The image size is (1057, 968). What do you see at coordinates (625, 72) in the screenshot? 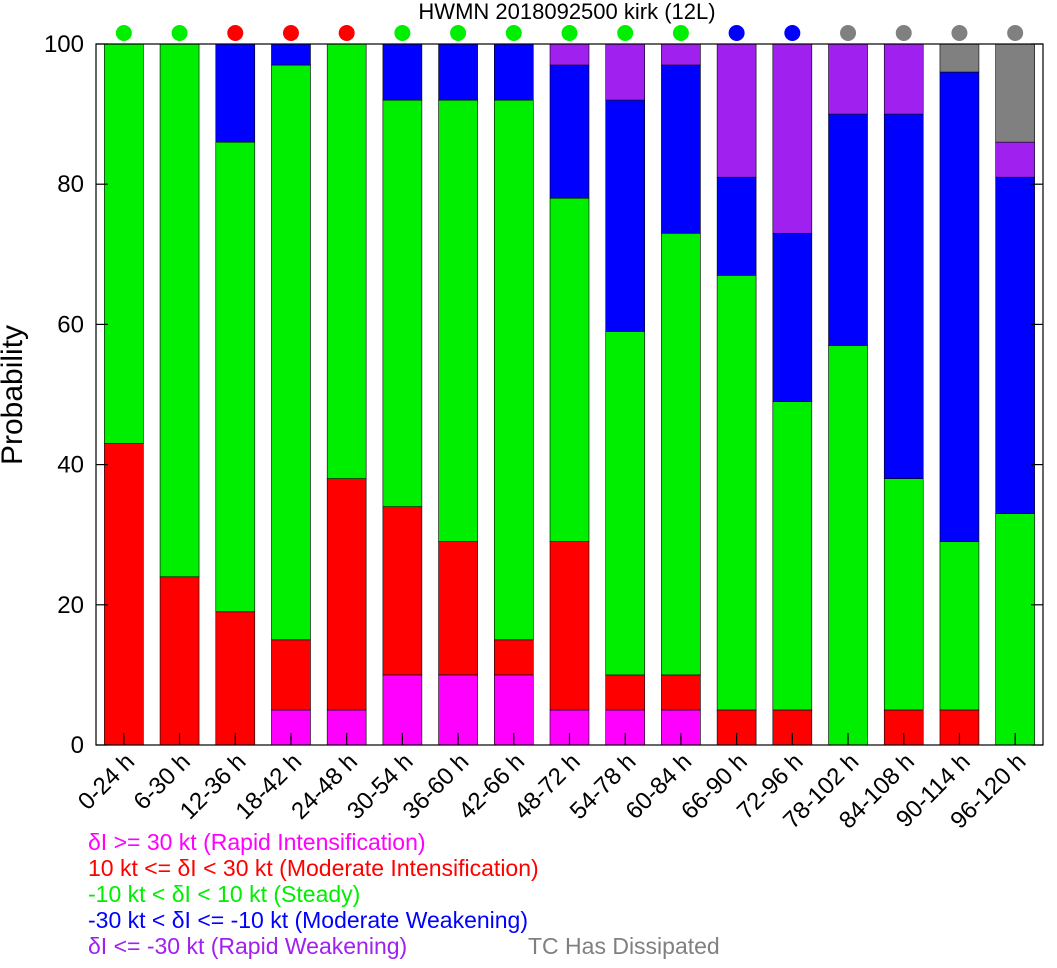
I see `bar-segment-54-78-h-s4` at bounding box center [625, 72].